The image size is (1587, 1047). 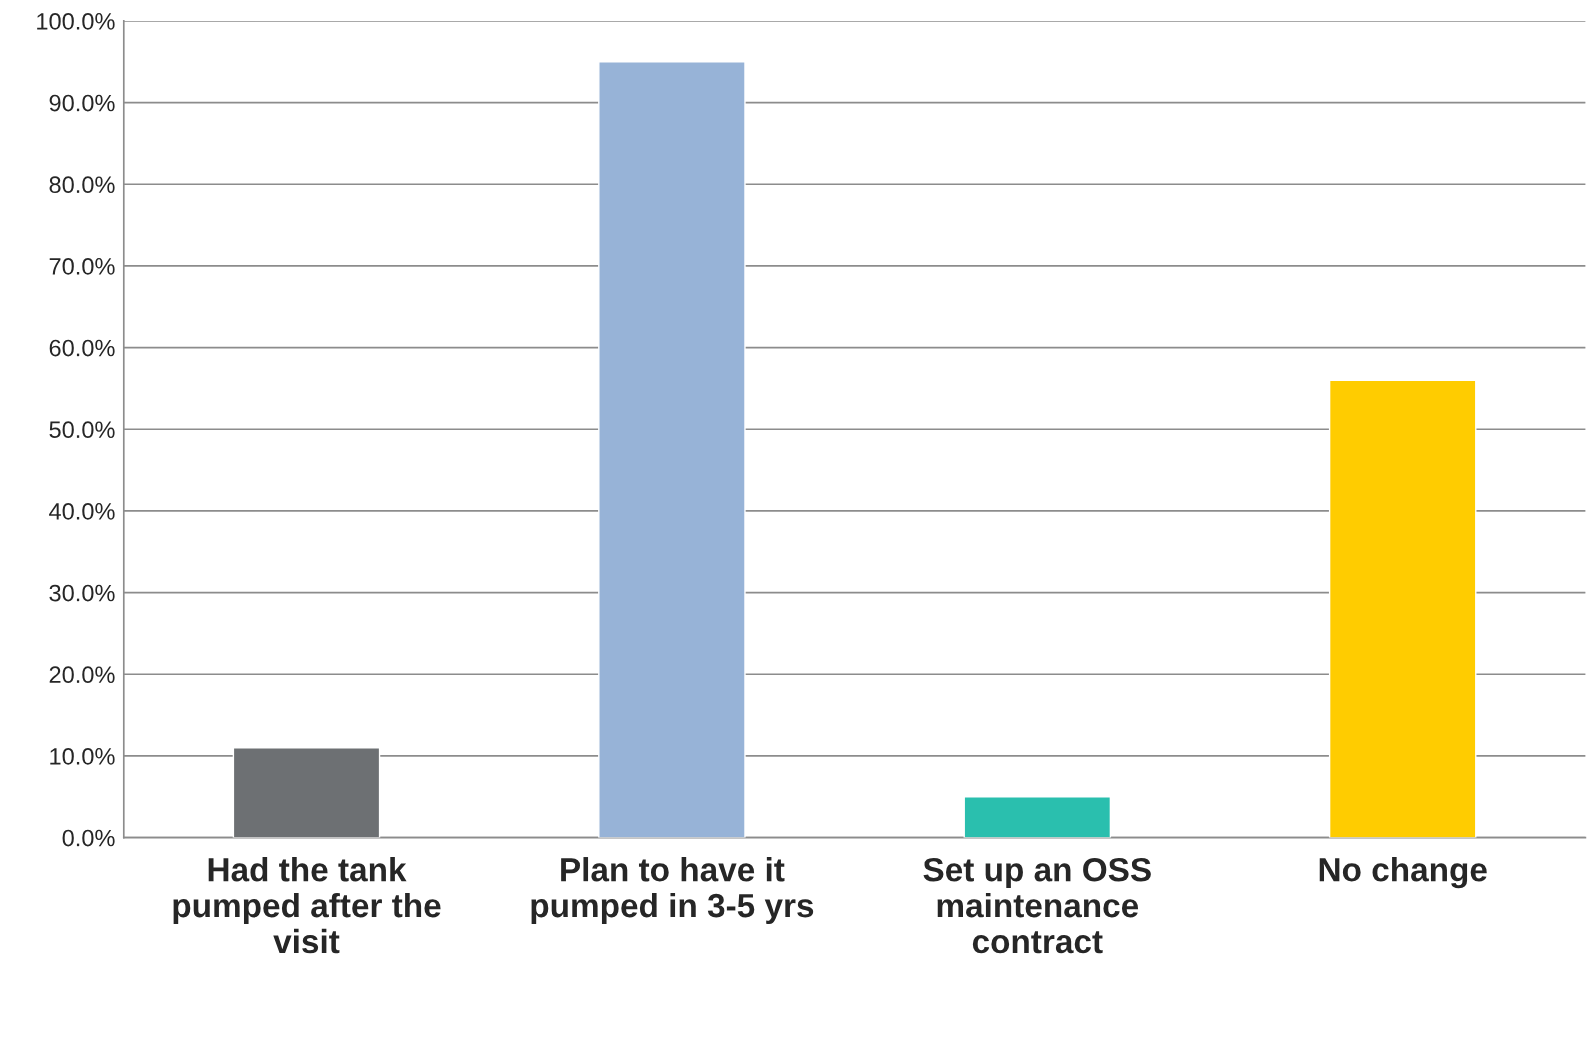 I want to click on y-tick-label: 30.0%, so click(x=82, y=593).